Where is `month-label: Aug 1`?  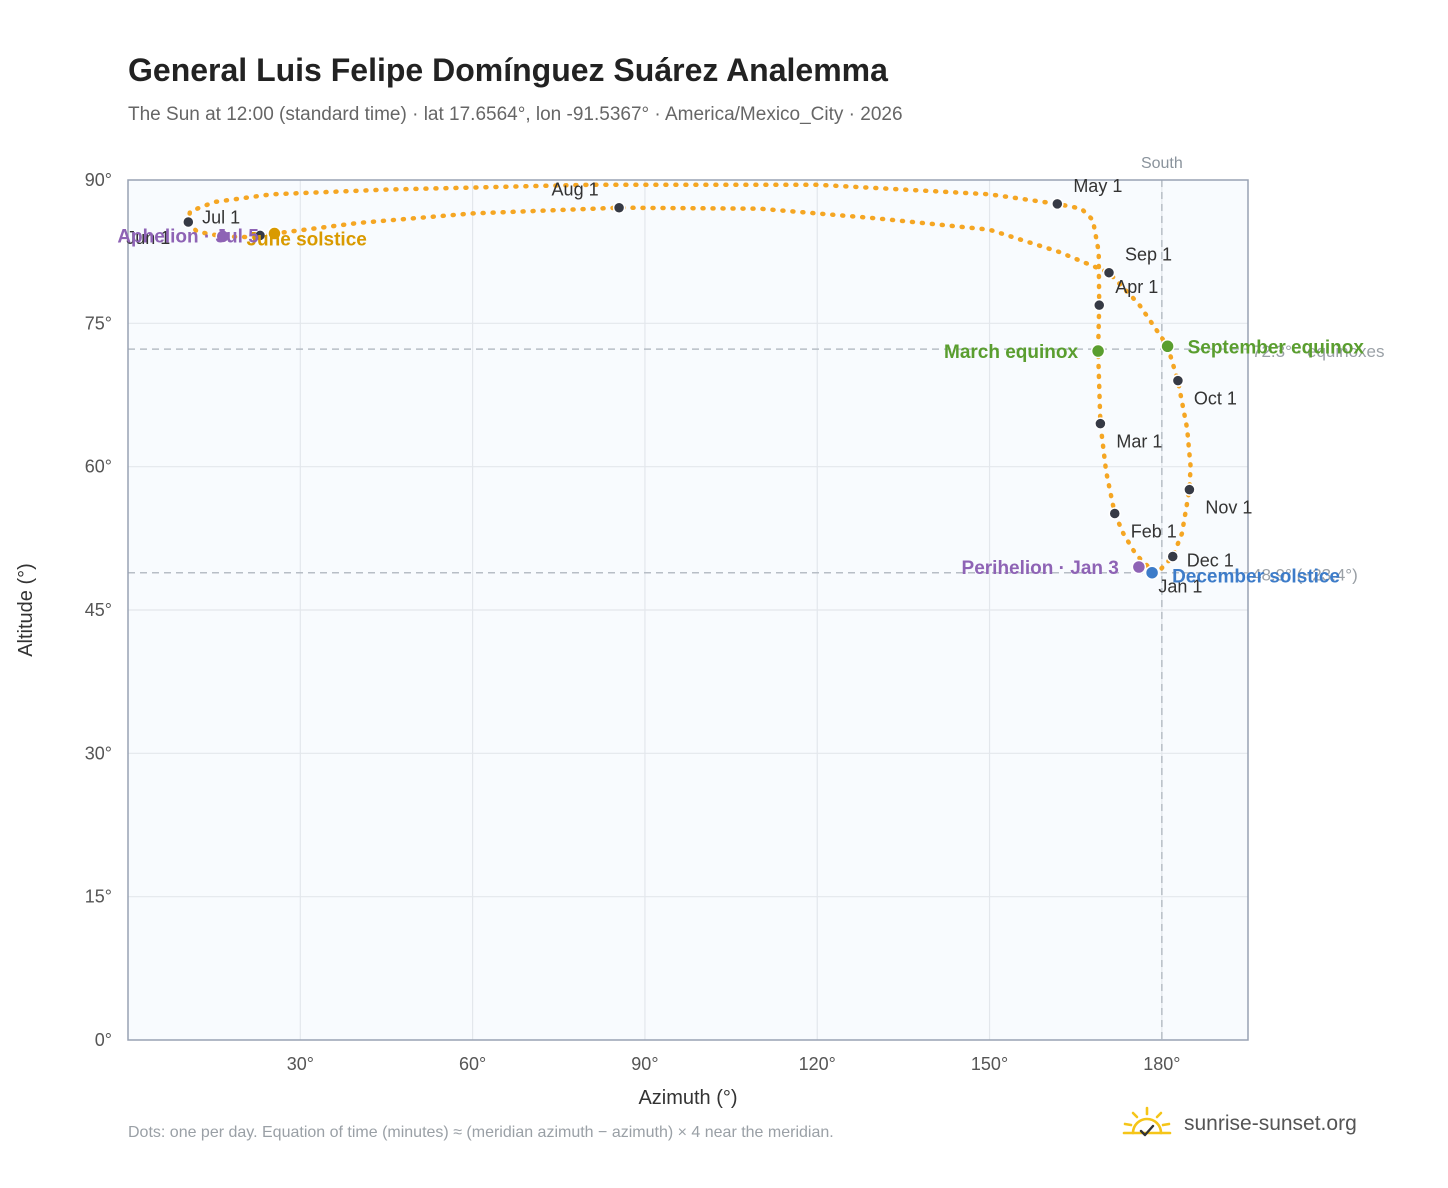 month-label: Aug 1 is located at coordinates (575, 190).